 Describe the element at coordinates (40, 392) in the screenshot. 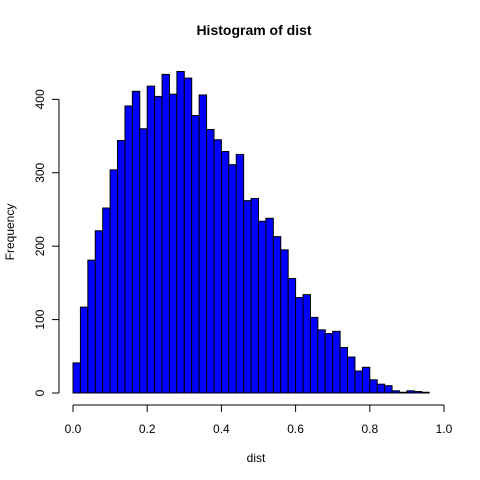

I see `y-tick-label: 0` at that location.